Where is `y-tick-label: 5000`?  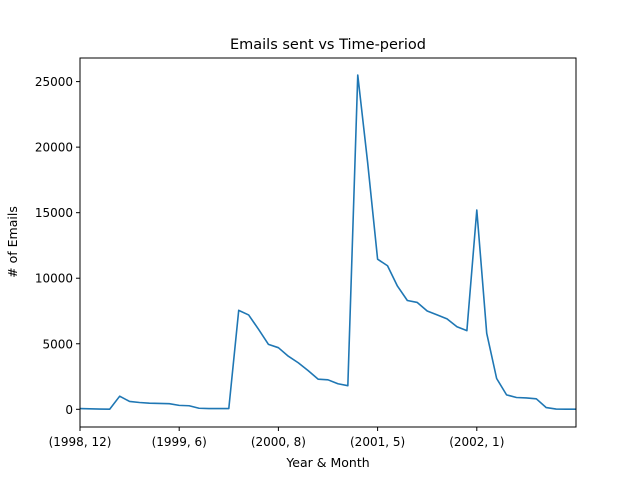 y-tick-label: 5000 is located at coordinates (57, 344).